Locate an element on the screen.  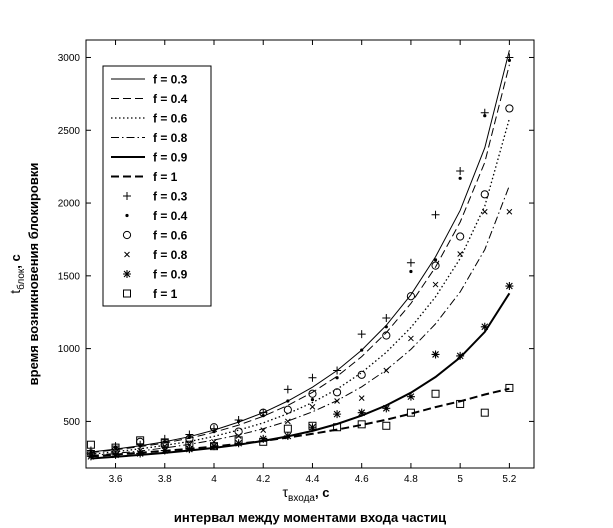
x-tick-label: 4 is located at coordinates (214, 479).